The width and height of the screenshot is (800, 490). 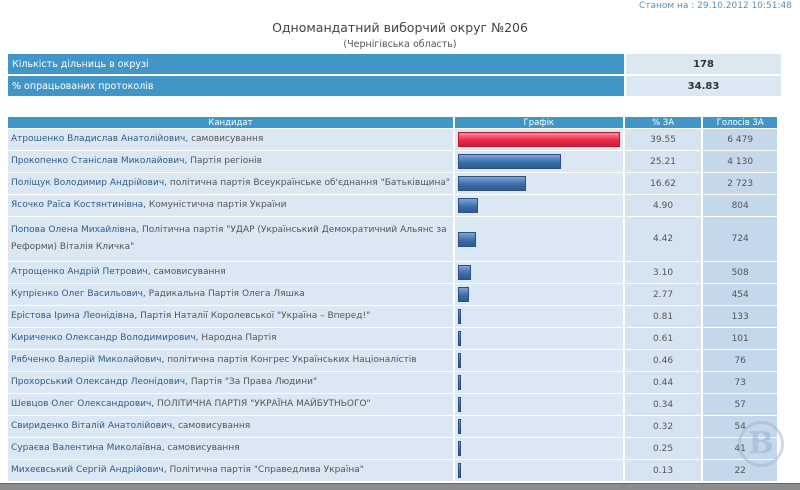 I want to click on candidate-cell: Атрощенко Андрій Петрович, самовисування, so click(x=230, y=272).